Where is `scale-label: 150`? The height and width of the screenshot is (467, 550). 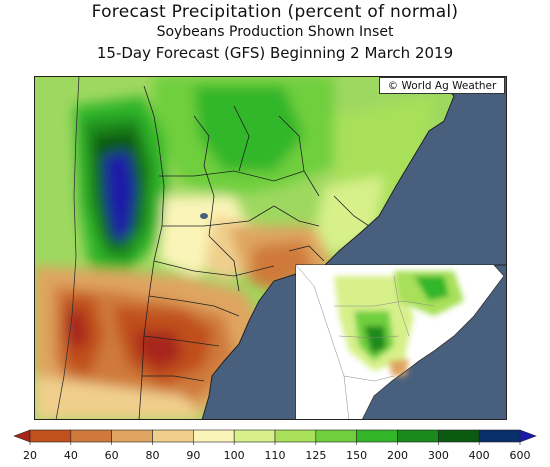
scale-label: 150 is located at coordinates (356, 455).